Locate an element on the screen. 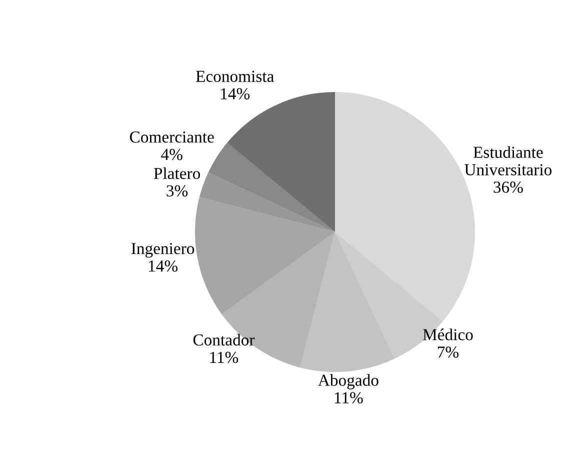  data-label: 3% is located at coordinates (177, 191).